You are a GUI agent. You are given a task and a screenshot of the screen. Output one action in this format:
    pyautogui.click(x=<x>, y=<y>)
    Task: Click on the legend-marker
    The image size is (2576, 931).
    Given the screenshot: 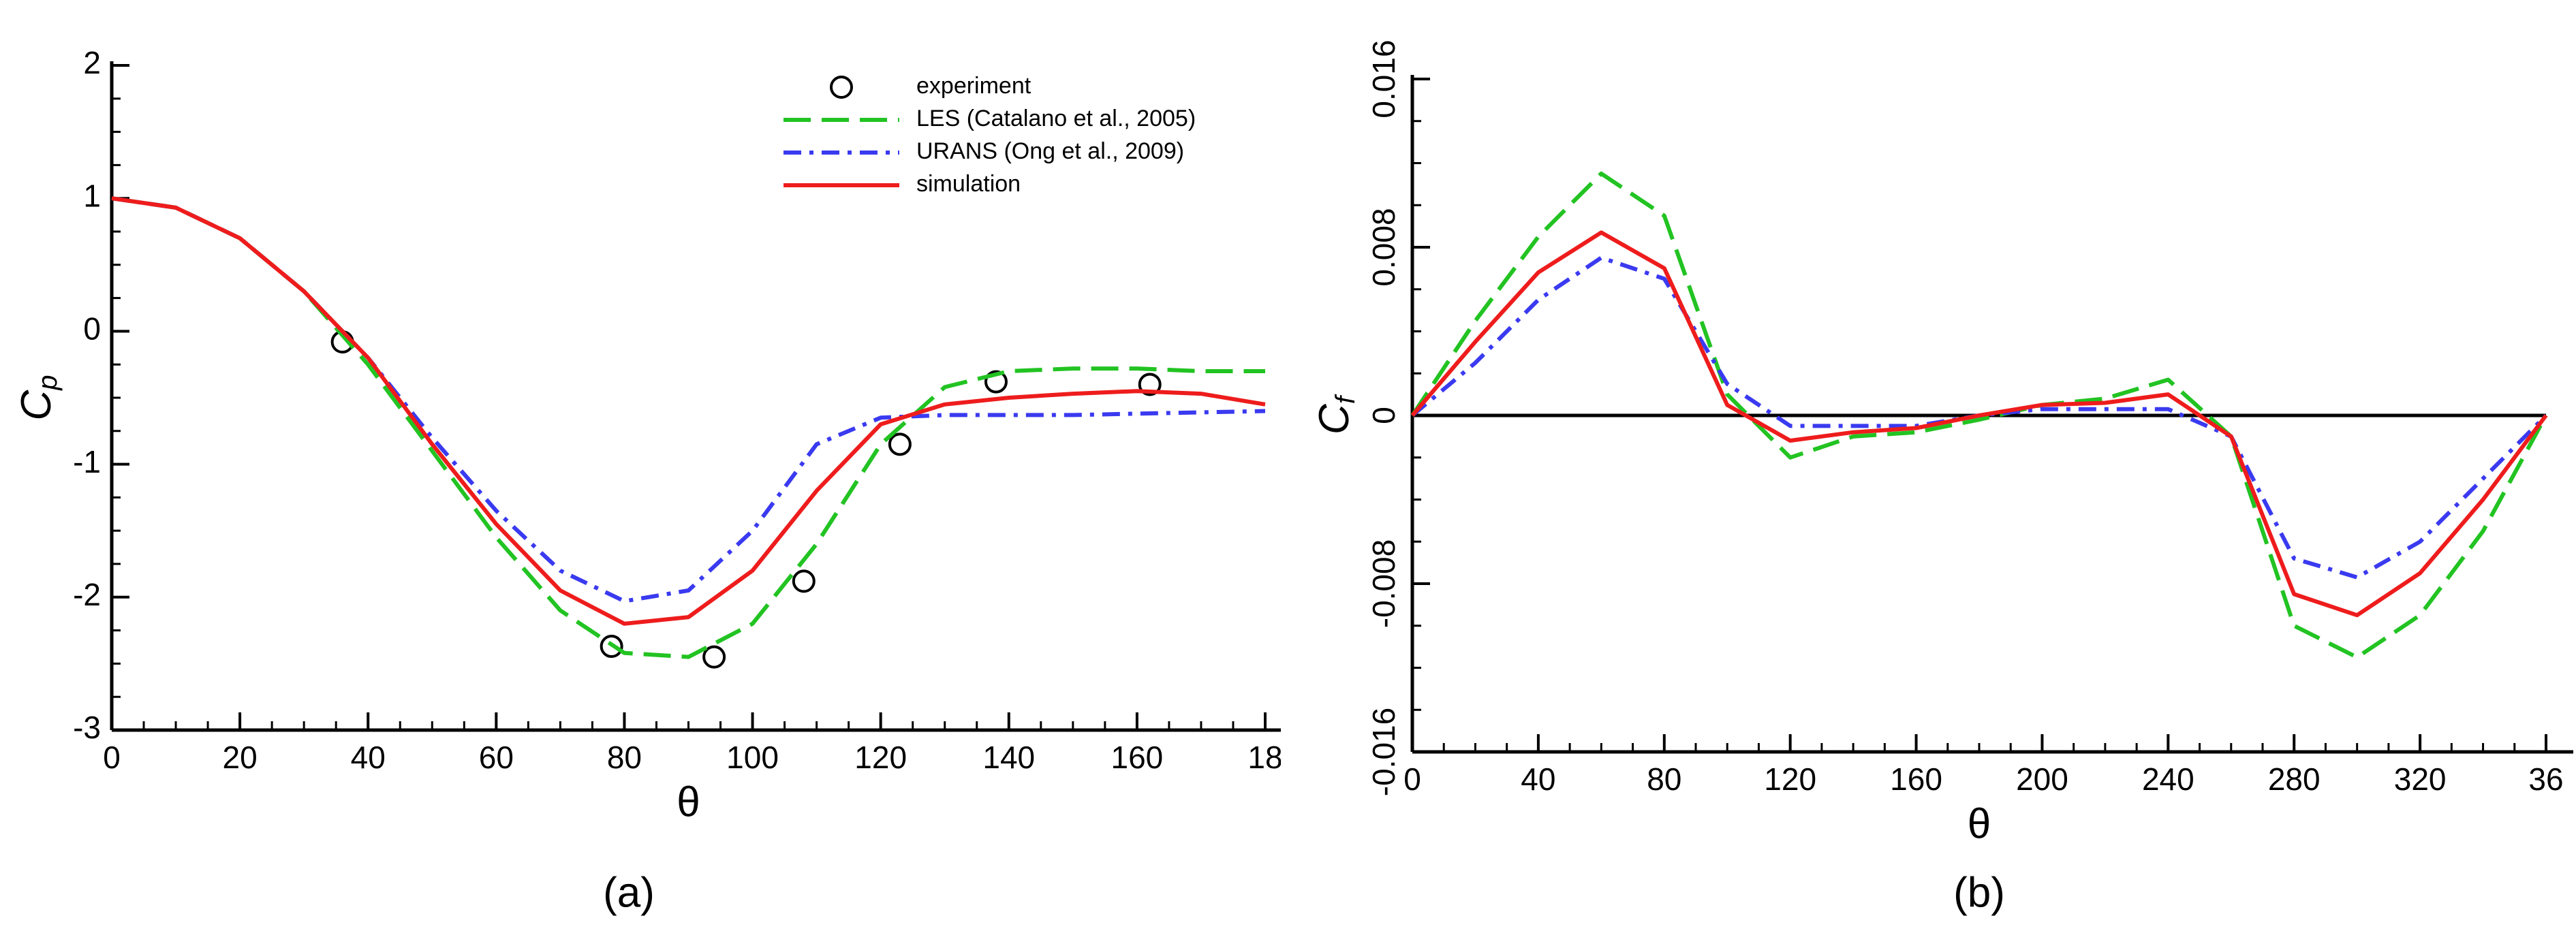 What is the action you would take?
    pyautogui.click(x=842, y=87)
    